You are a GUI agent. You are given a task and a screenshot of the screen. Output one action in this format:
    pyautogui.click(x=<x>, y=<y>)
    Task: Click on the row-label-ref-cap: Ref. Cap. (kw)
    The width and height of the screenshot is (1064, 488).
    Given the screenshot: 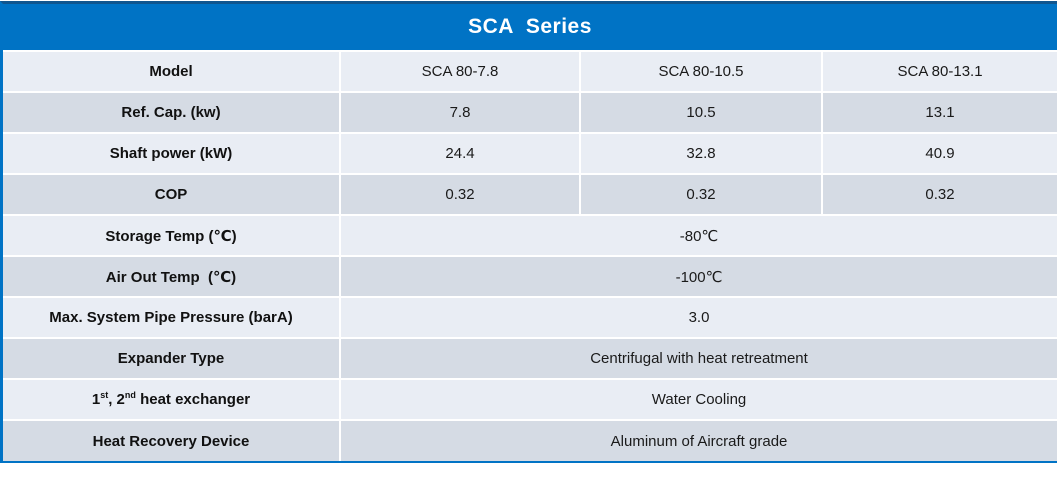 What is the action you would take?
    pyautogui.click(x=172, y=112)
    